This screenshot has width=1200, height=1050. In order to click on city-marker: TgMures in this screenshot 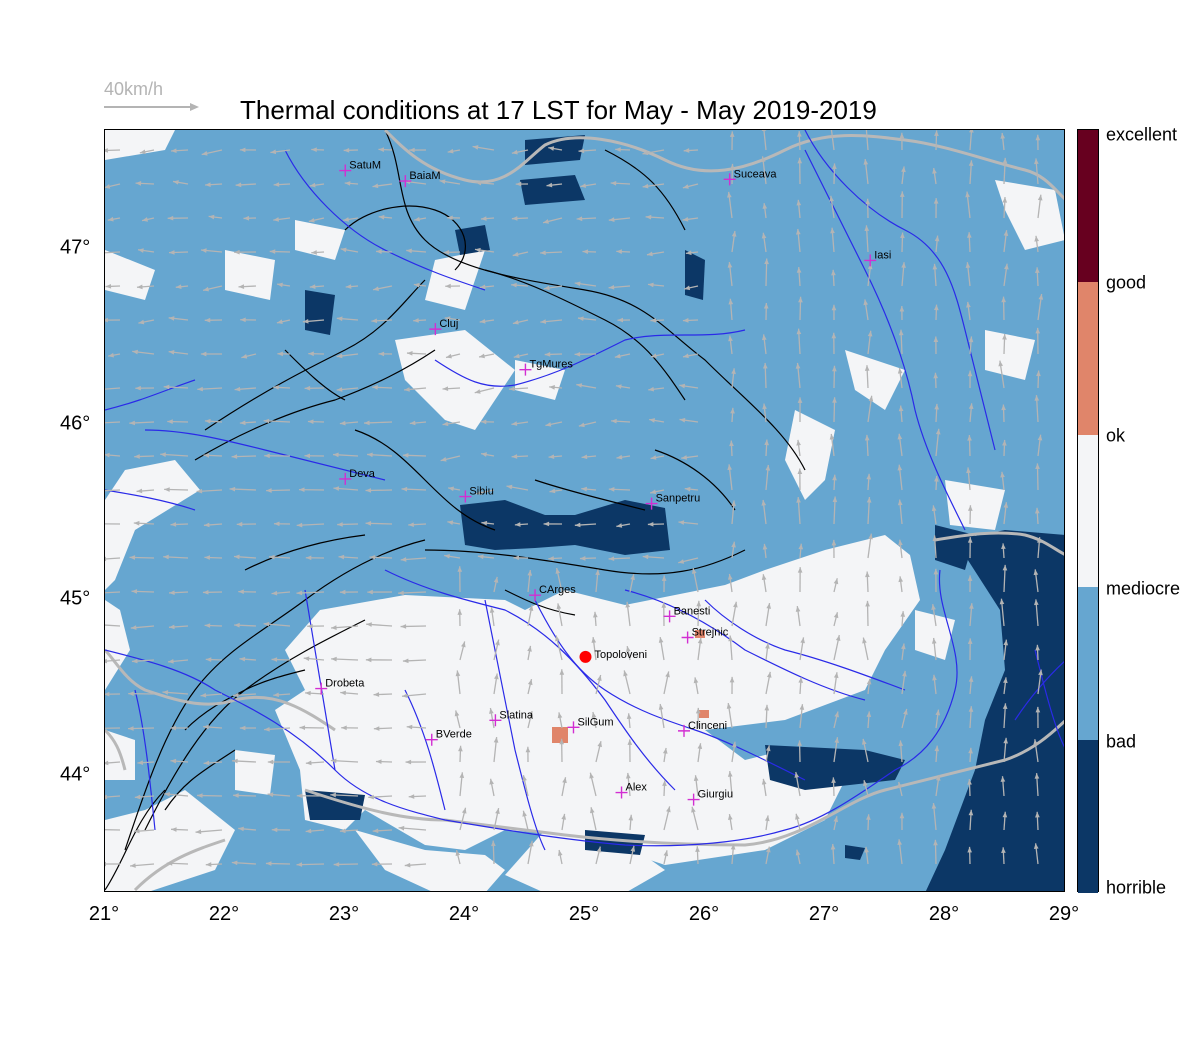, I will do `click(546, 367)`.